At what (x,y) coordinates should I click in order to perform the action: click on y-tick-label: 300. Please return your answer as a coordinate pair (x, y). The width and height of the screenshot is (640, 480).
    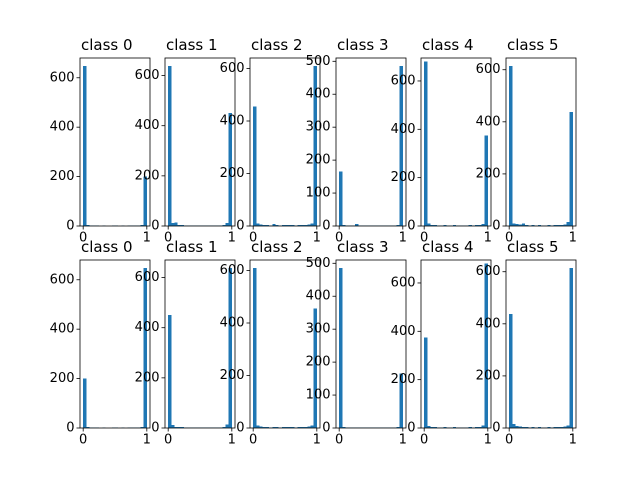
    Looking at the image, I should click on (318, 127).